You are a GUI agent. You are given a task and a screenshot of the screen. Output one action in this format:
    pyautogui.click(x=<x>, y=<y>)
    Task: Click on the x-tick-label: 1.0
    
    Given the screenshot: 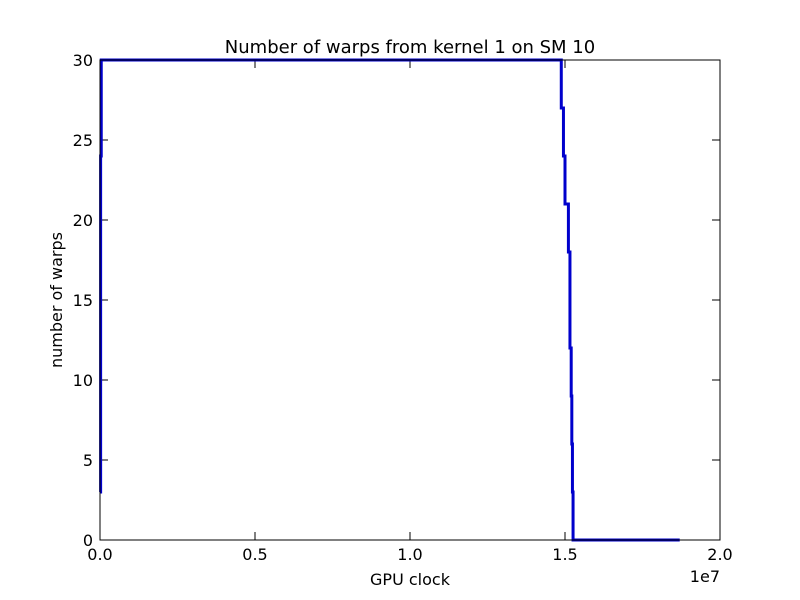 What is the action you would take?
    pyautogui.click(x=409, y=554)
    